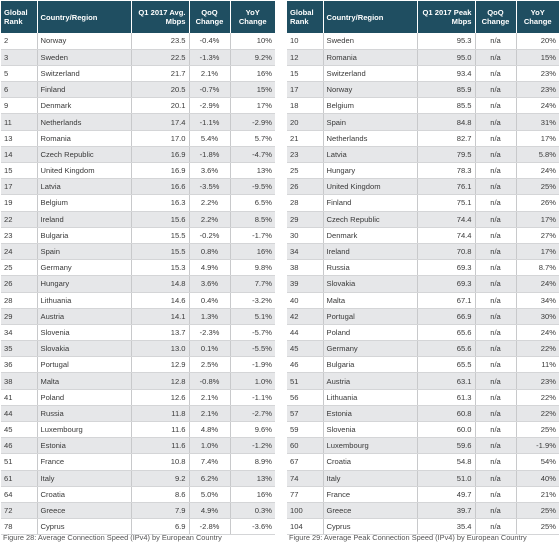 This screenshot has height=547, width=560. I want to click on cell-country: Malta, so click(369, 300).